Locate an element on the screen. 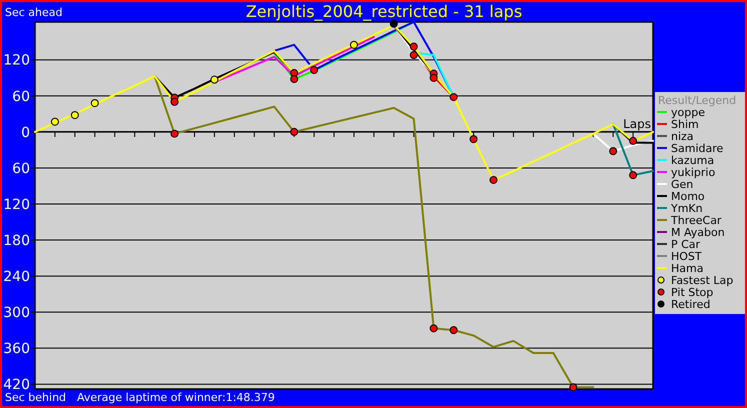 This screenshot has width=747, height=408. legend-label: Momo is located at coordinates (688, 196).